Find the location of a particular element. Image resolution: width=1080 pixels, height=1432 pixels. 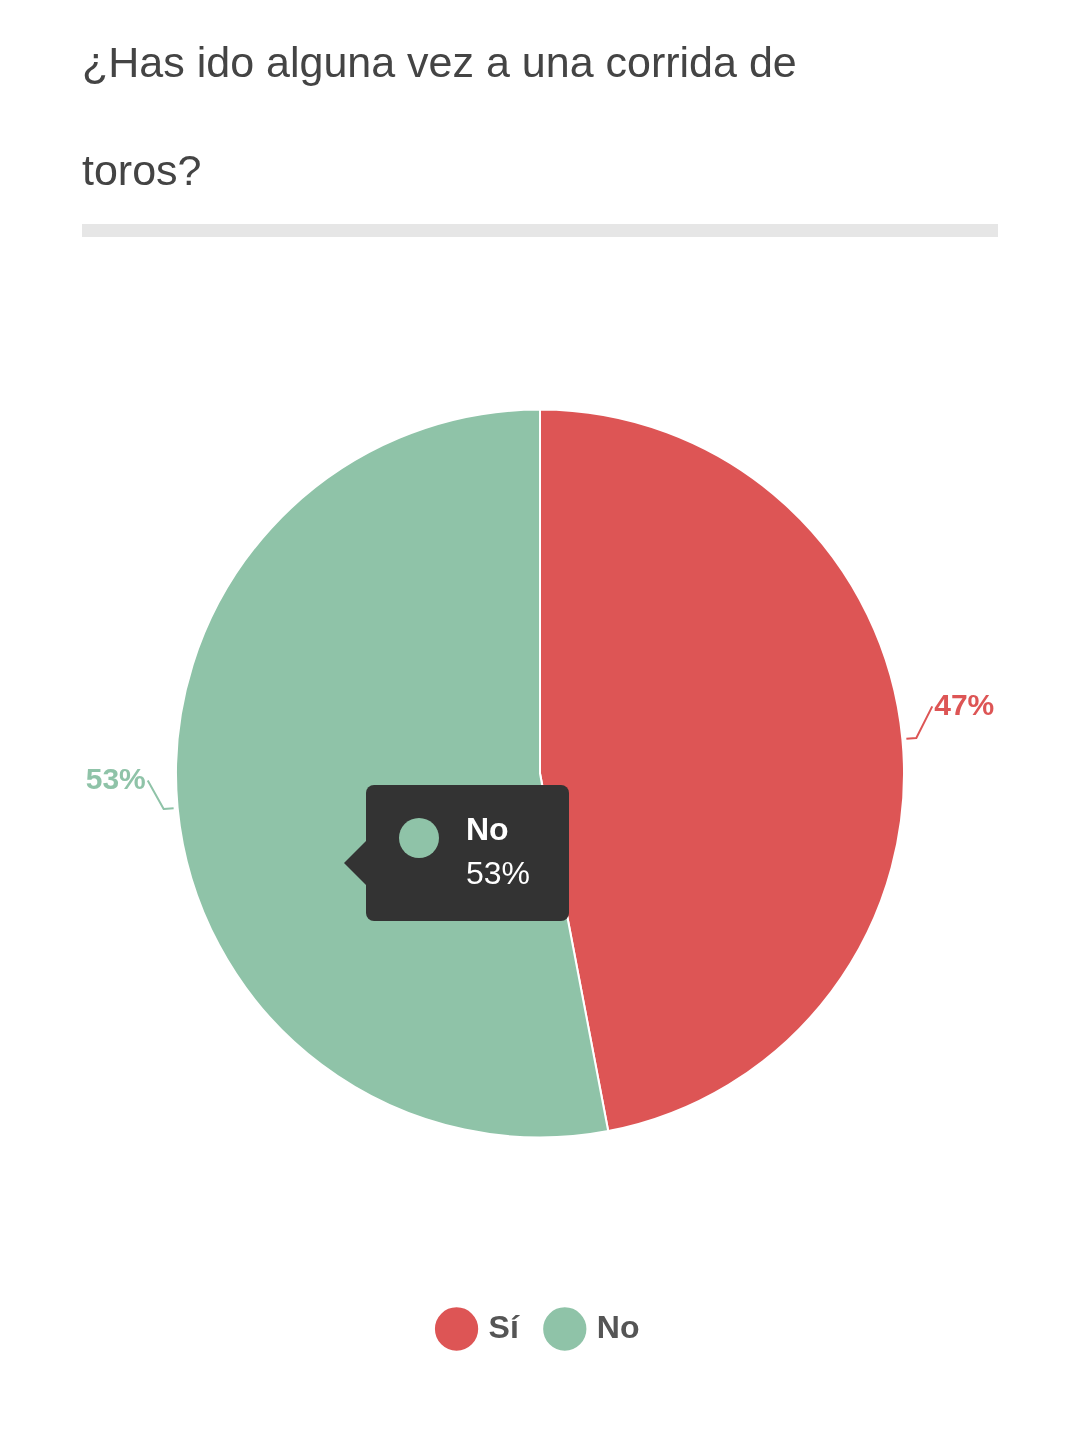

data-label: 47% is located at coordinates (964, 704).